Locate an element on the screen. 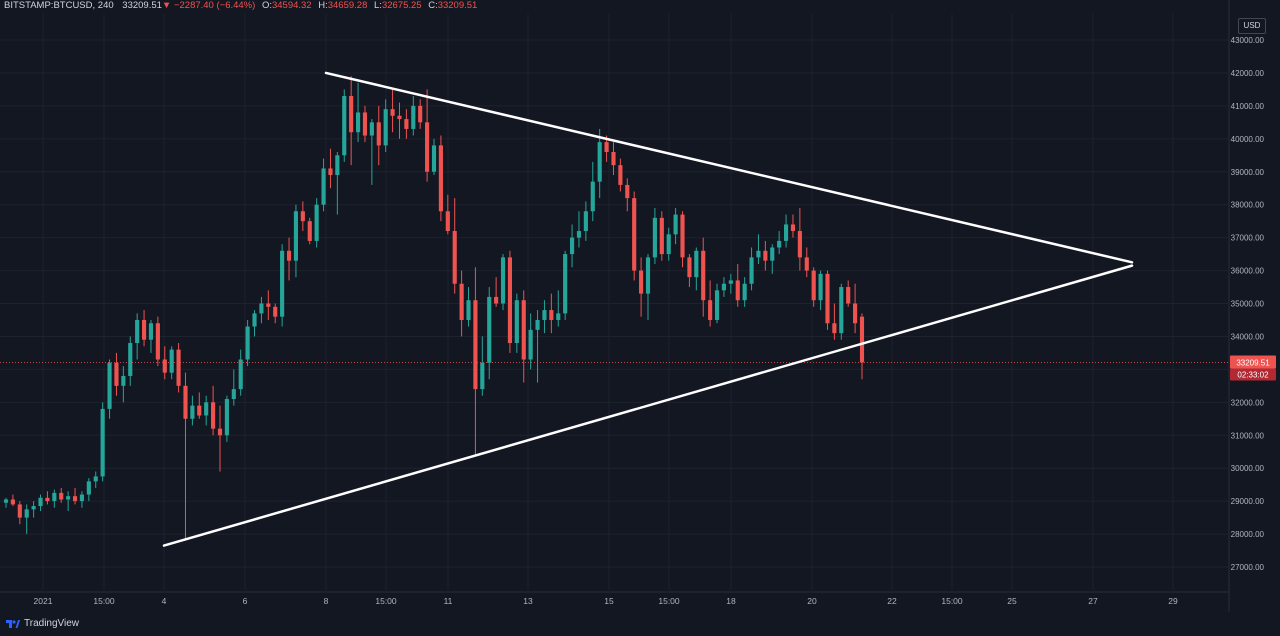 This screenshot has width=1280, height=636. tradingview-brand: TradingView is located at coordinates (42, 623).